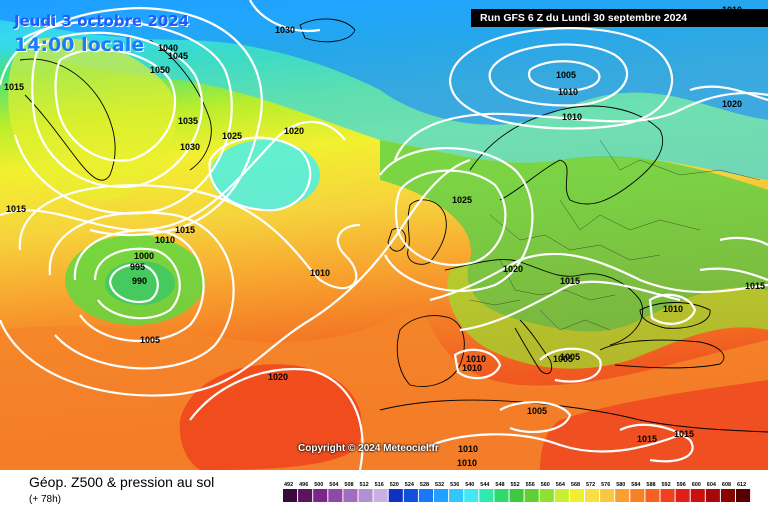 The height and width of the screenshot is (512, 768). I want to click on scale-tick-label: 492, so click(288, 485).